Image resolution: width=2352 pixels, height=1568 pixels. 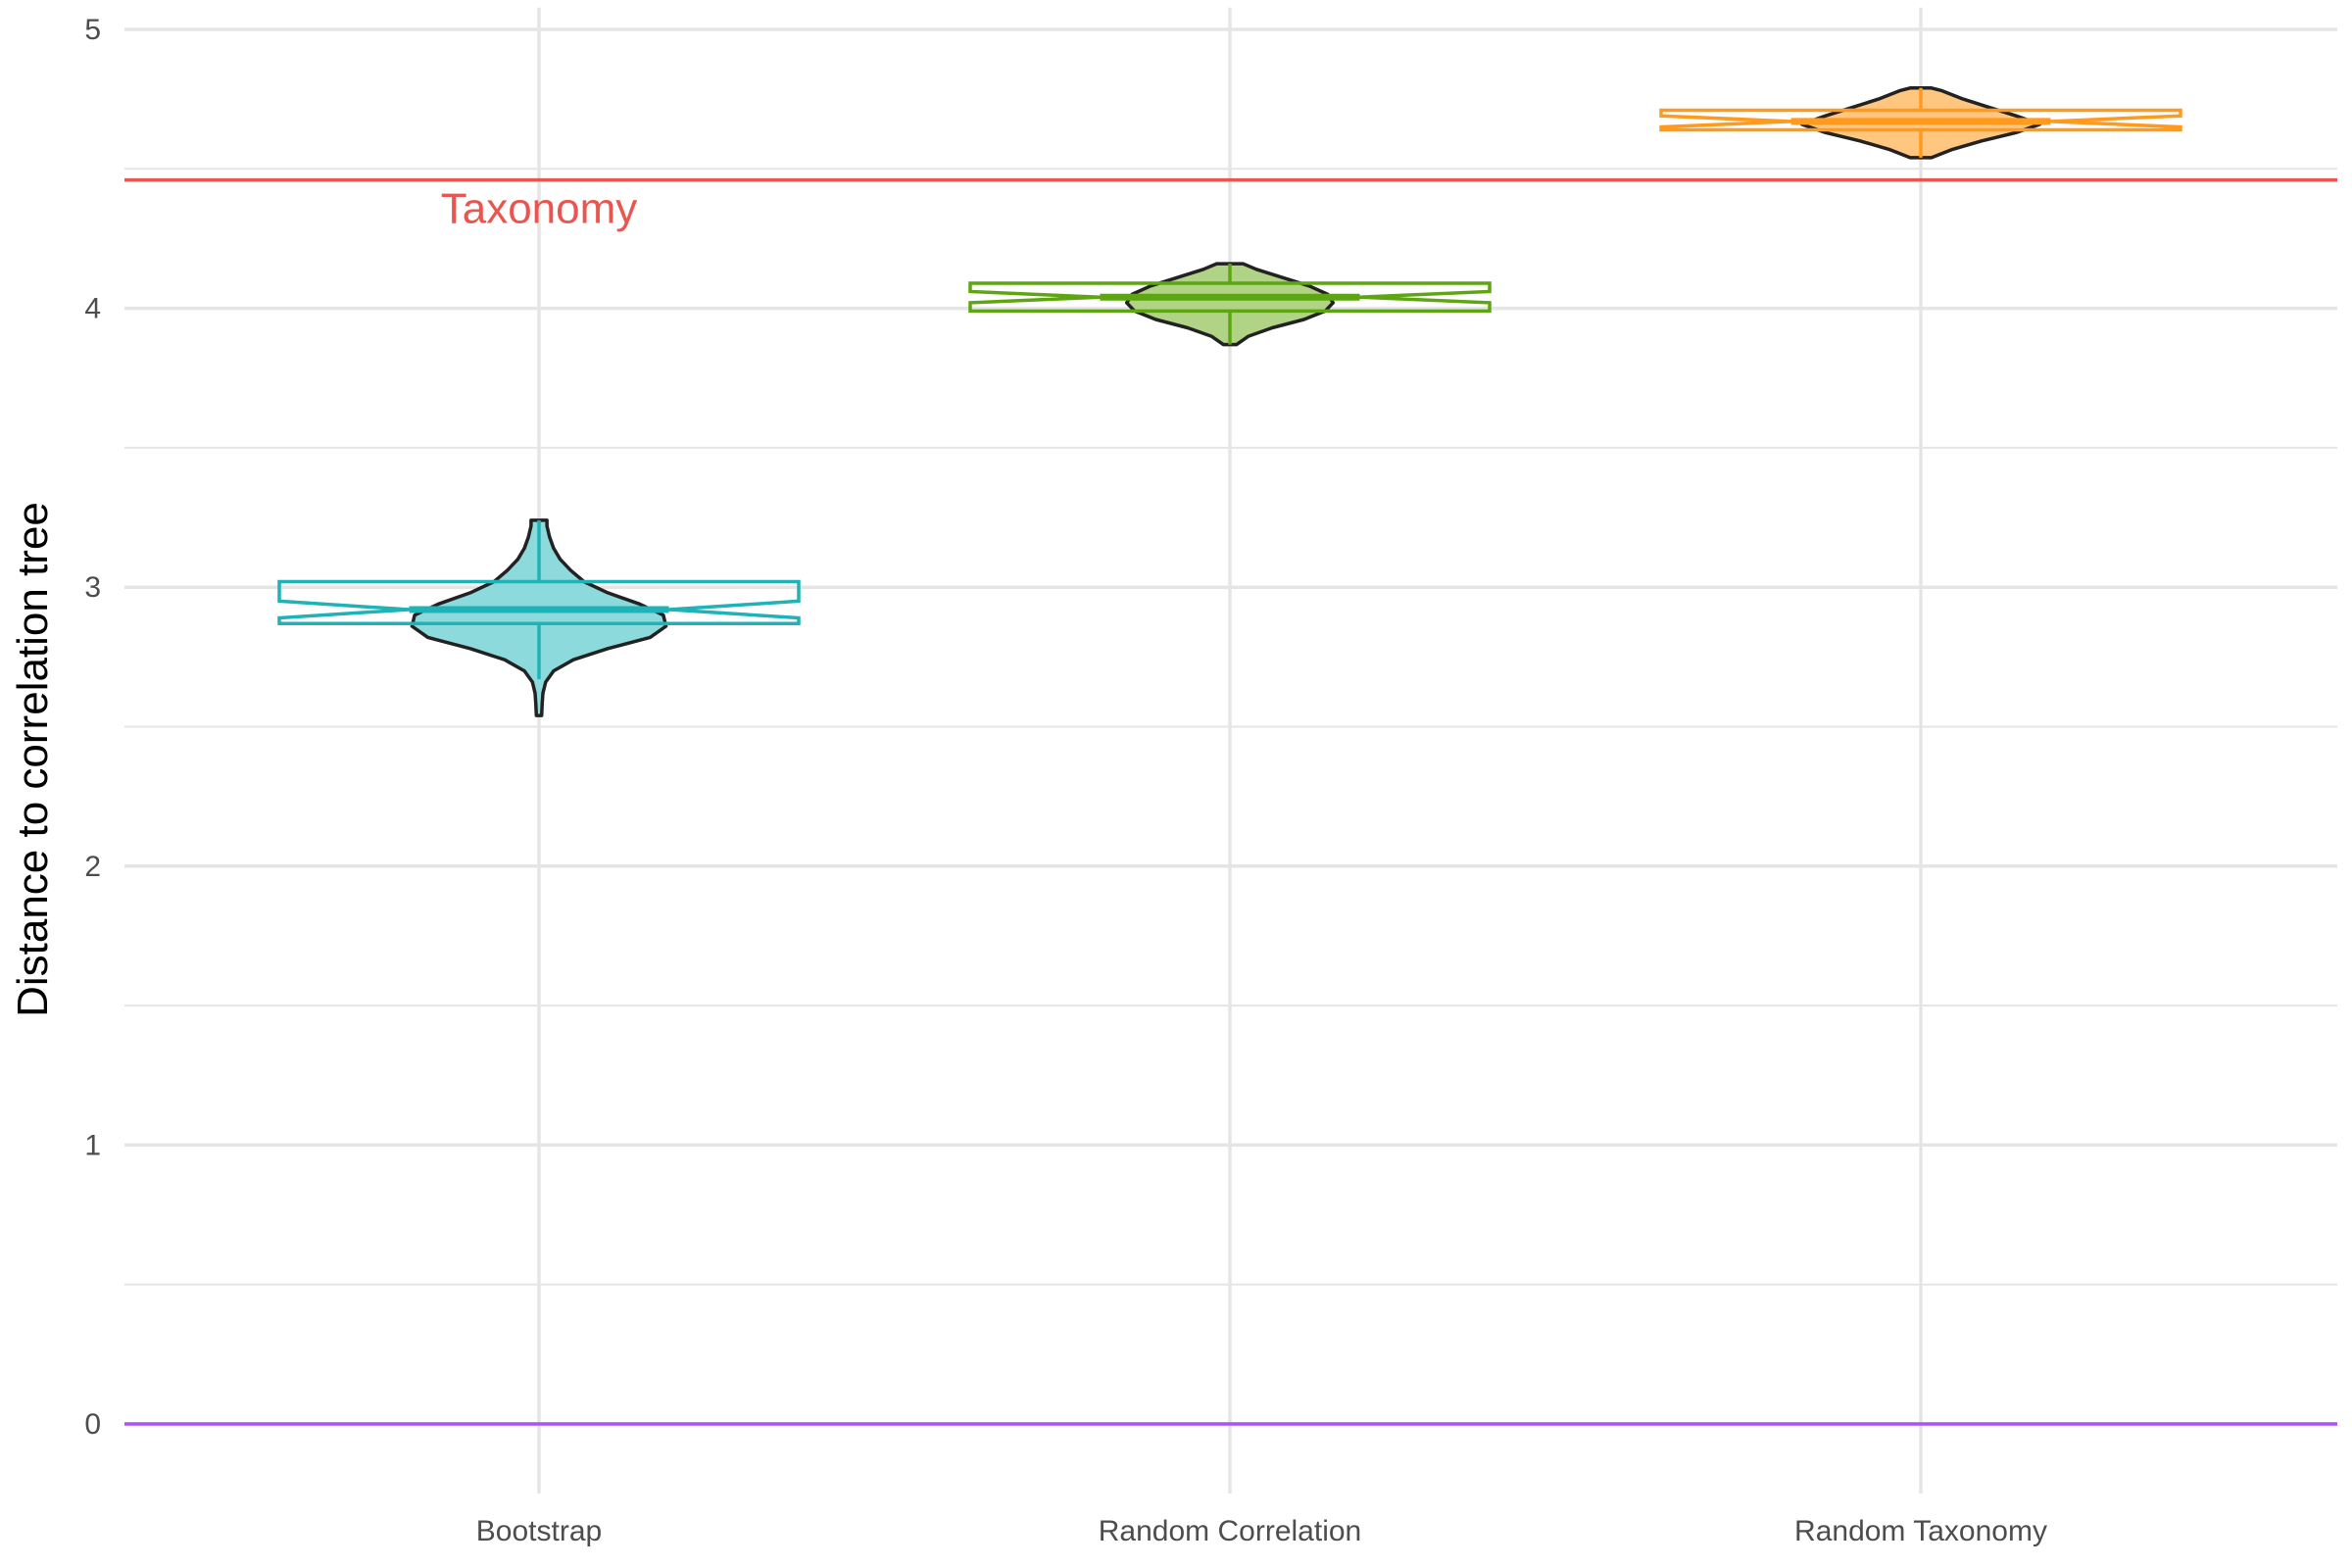 I want to click on y-tick-label: 5, so click(x=92, y=30).